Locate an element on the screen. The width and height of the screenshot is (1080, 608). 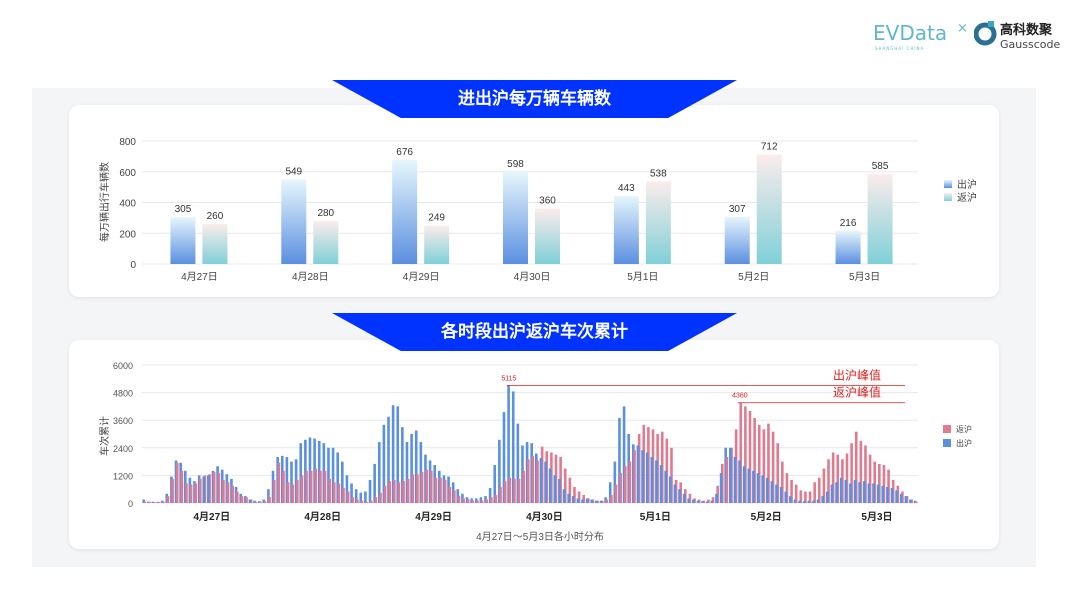
y-tick-label: 6000 is located at coordinates (123, 366).